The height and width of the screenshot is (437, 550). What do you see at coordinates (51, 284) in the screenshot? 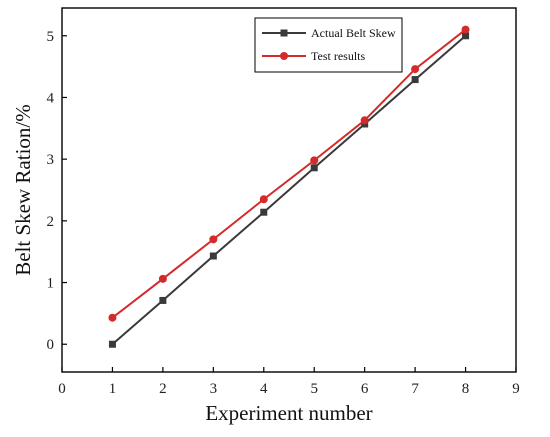
I see `y-tick-label-1: 1` at bounding box center [51, 284].